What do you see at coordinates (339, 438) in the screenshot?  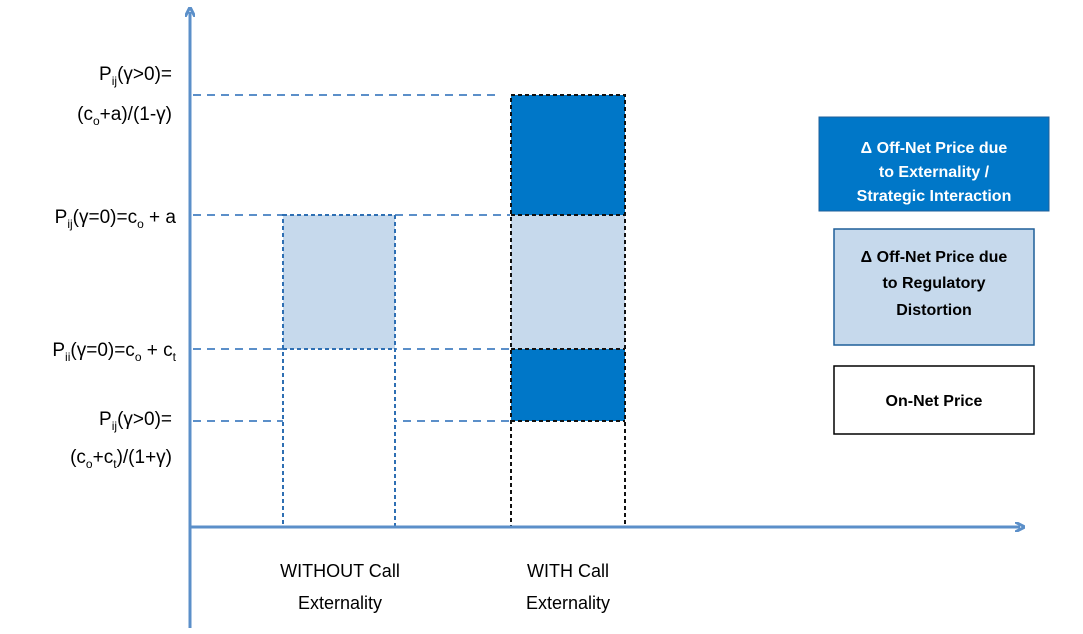 I see `without-on-net-segment` at bounding box center [339, 438].